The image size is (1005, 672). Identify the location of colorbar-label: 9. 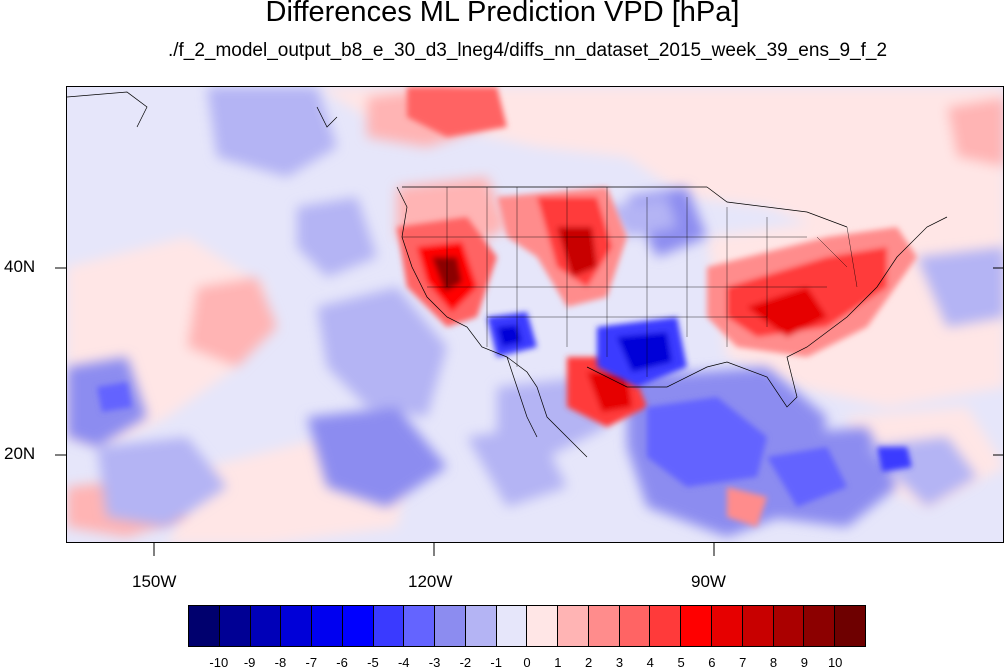
(804, 662).